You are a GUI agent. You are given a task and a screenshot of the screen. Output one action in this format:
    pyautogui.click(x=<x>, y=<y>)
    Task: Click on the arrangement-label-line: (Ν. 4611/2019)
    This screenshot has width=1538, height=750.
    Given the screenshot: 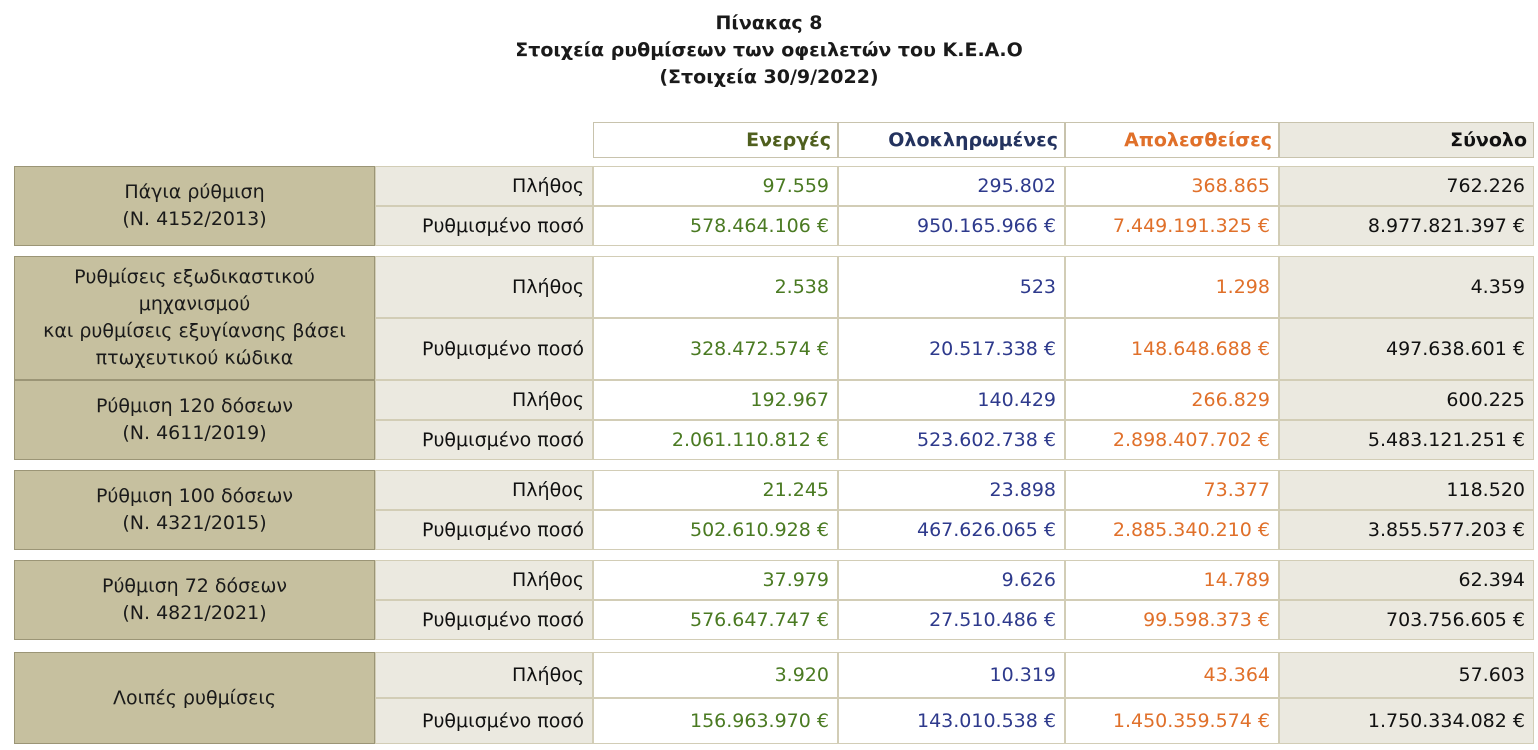 What is the action you would take?
    pyautogui.click(x=194, y=433)
    